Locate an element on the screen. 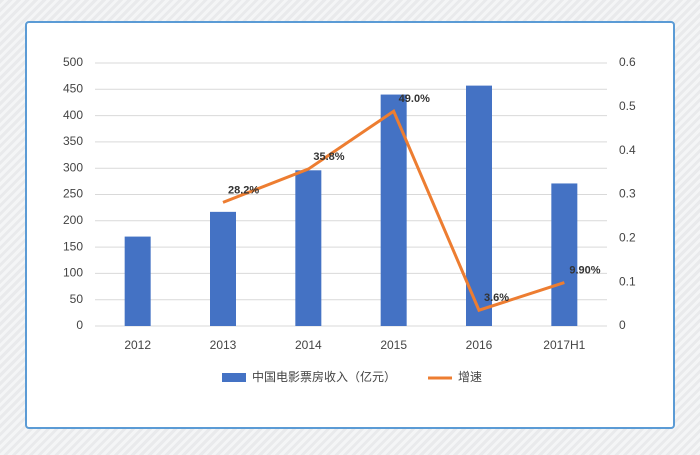  x-tick-label: 2013 is located at coordinates (223, 345).